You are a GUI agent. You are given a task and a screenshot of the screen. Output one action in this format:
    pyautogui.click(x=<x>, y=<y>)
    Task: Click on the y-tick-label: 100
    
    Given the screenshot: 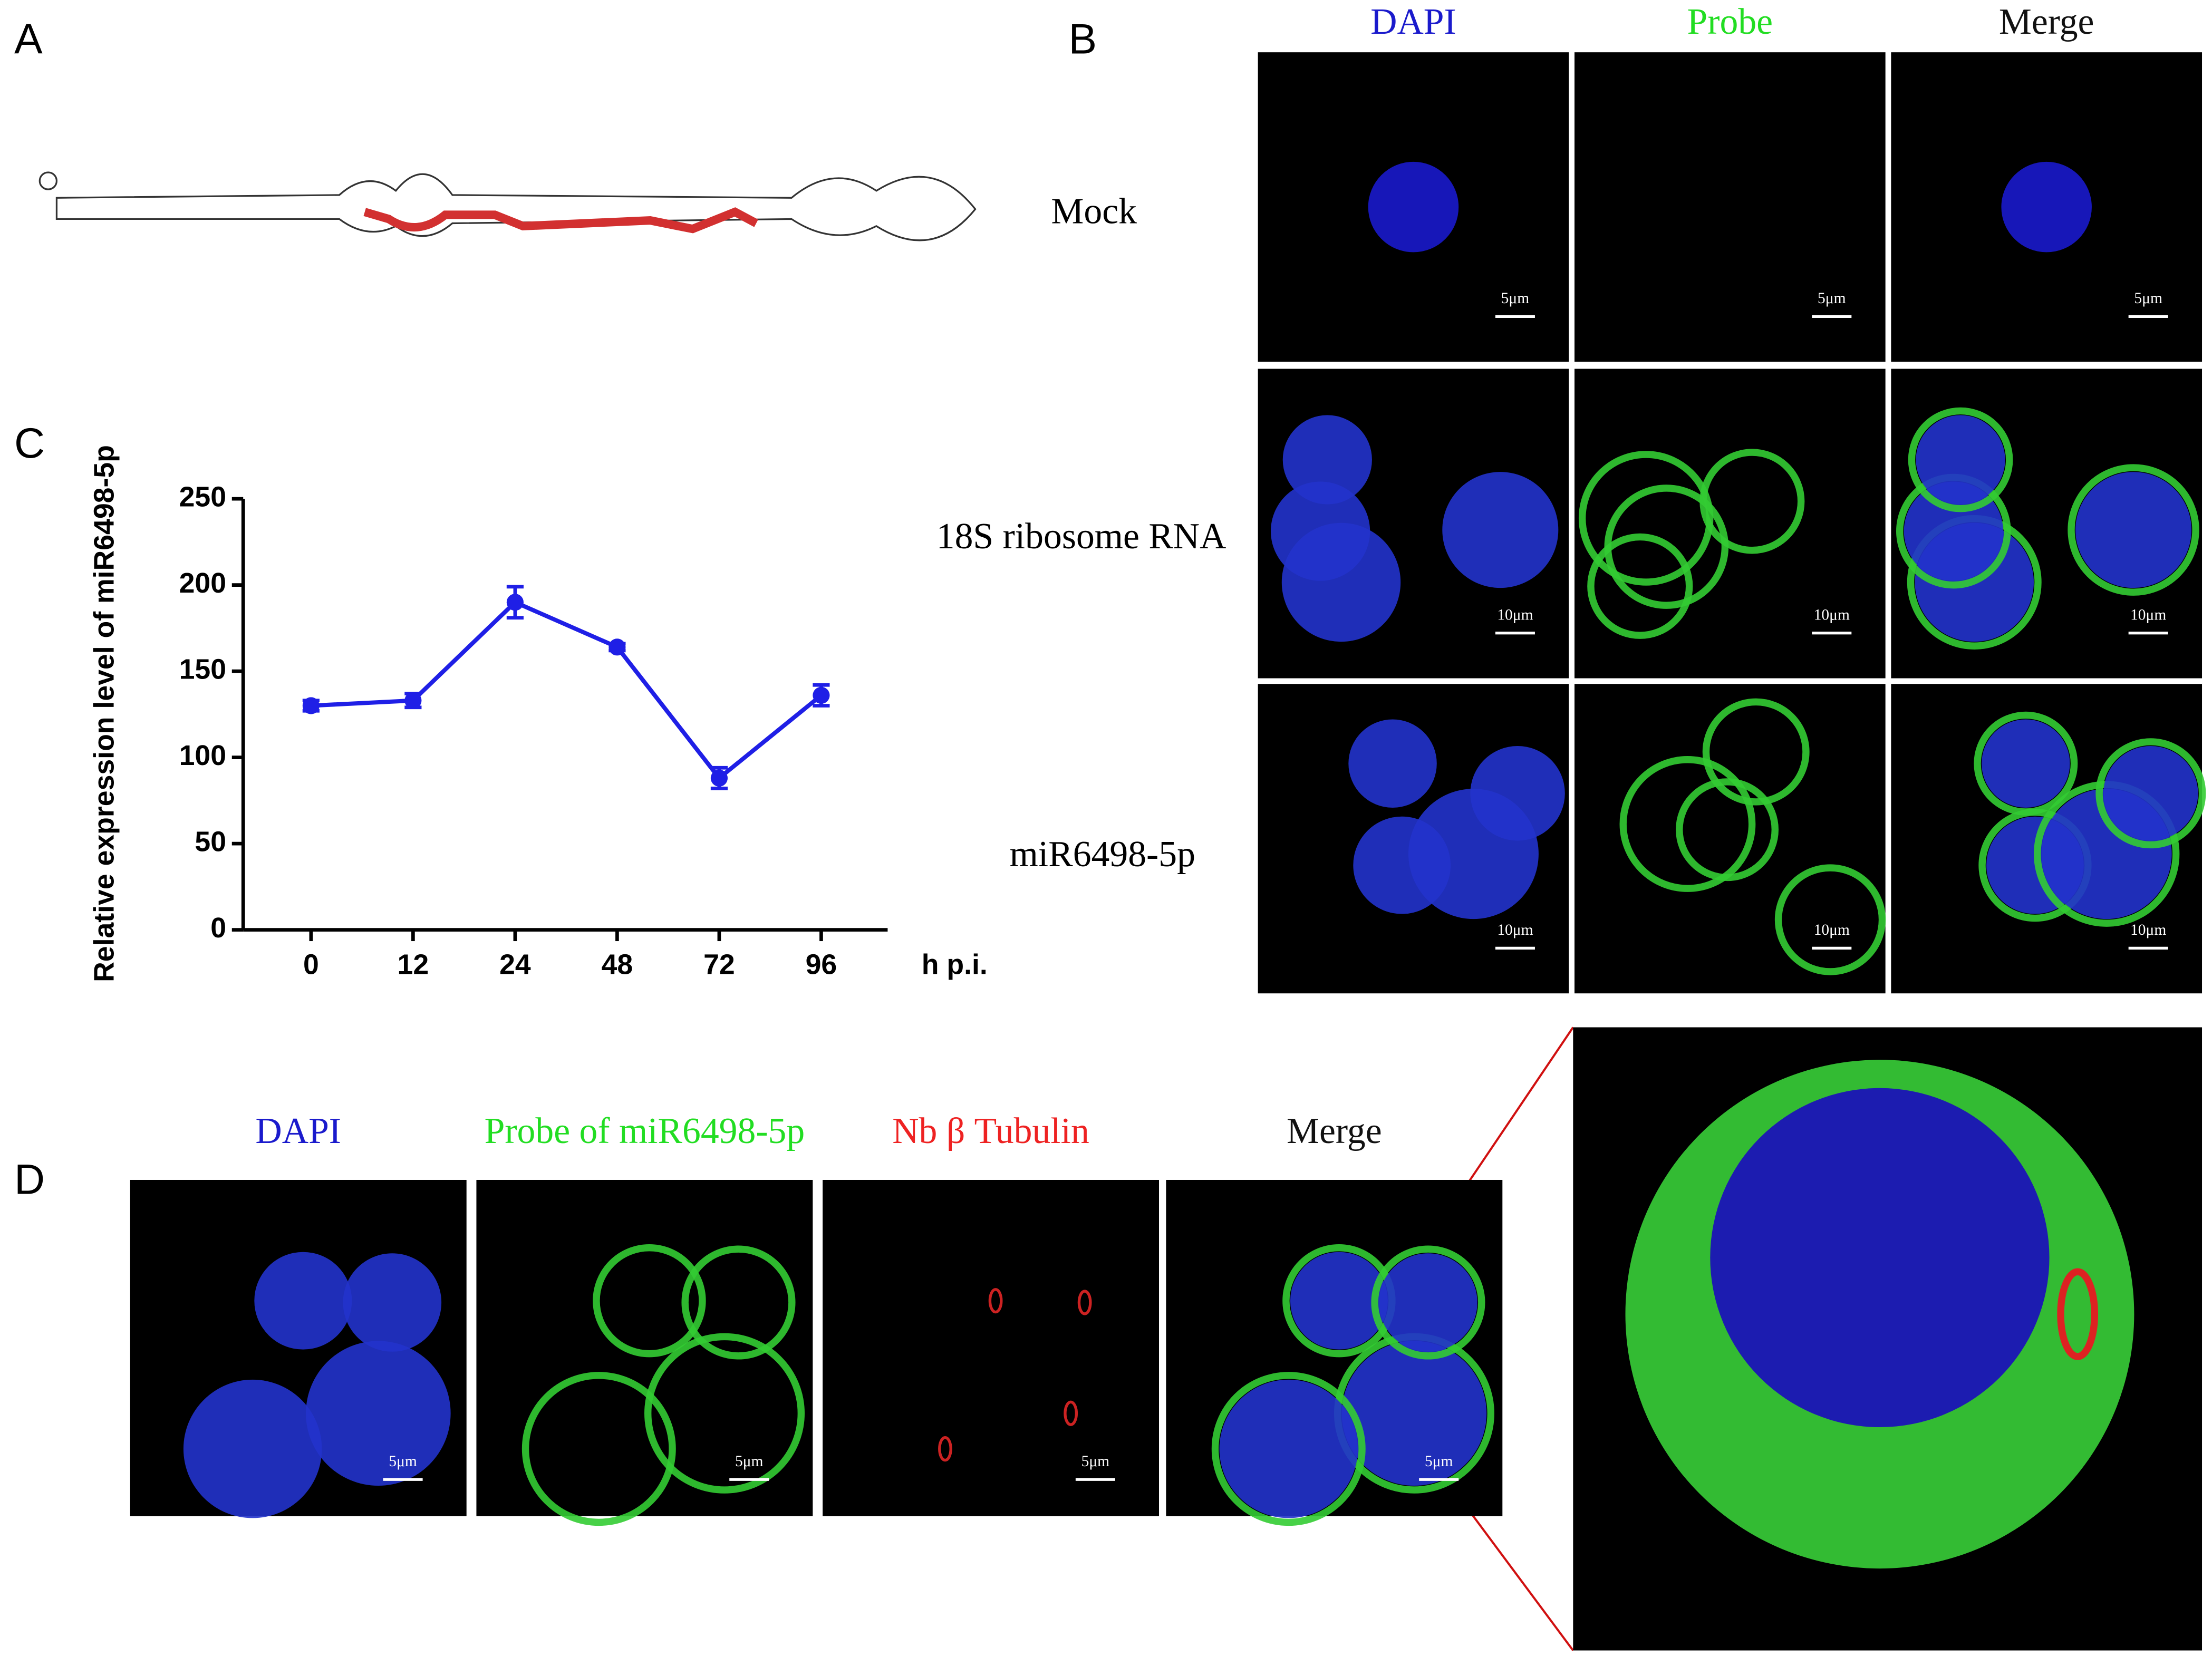 What is the action you would take?
    pyautogui.click(x=202, y=756)
    